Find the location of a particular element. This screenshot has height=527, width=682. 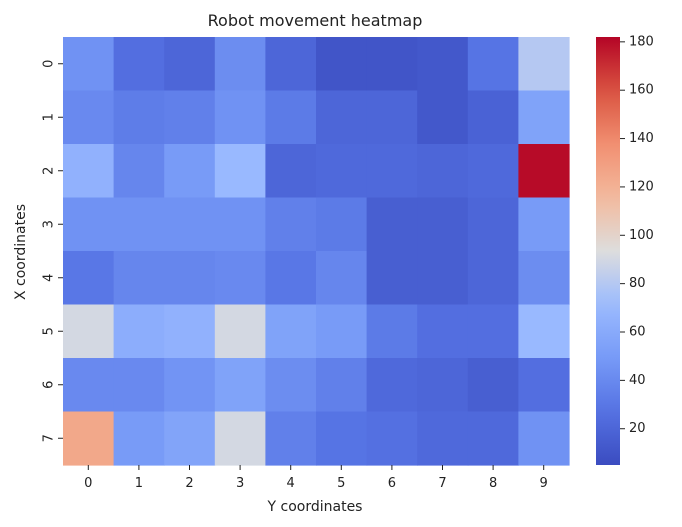

heatmap-cell-r0-c7 is located at coordinates (443, 64).